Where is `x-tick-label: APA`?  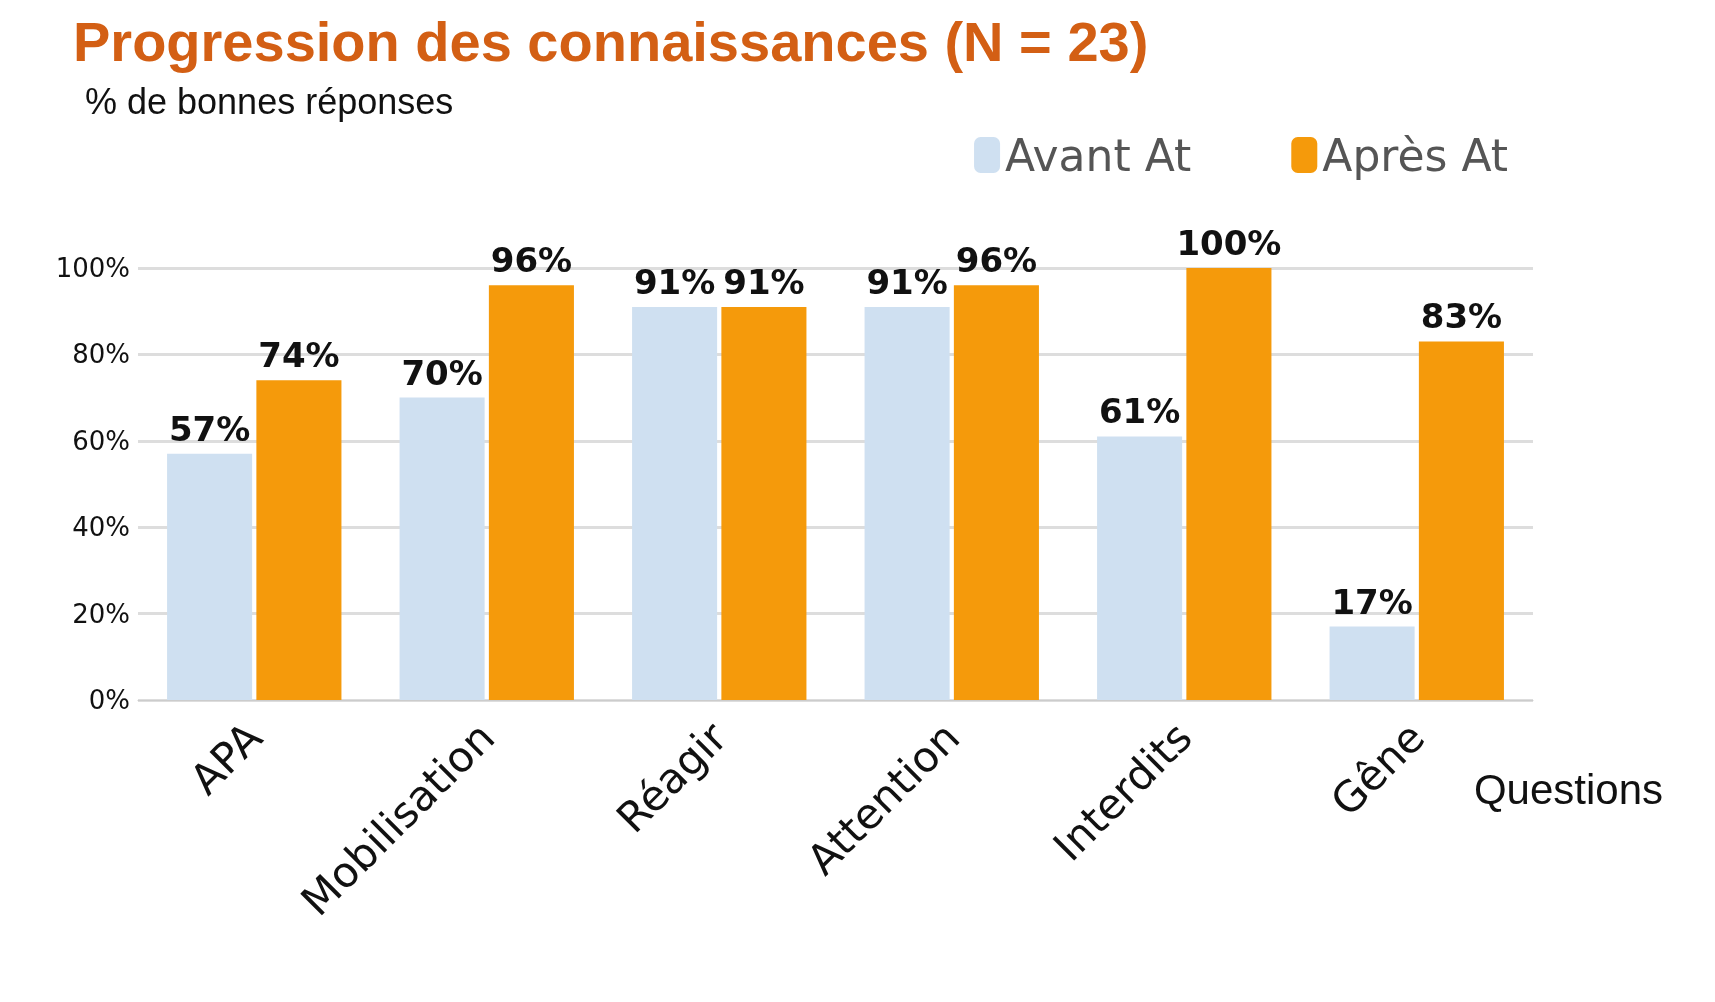
x-tick-label: APA is located at coordinates (226, 758).